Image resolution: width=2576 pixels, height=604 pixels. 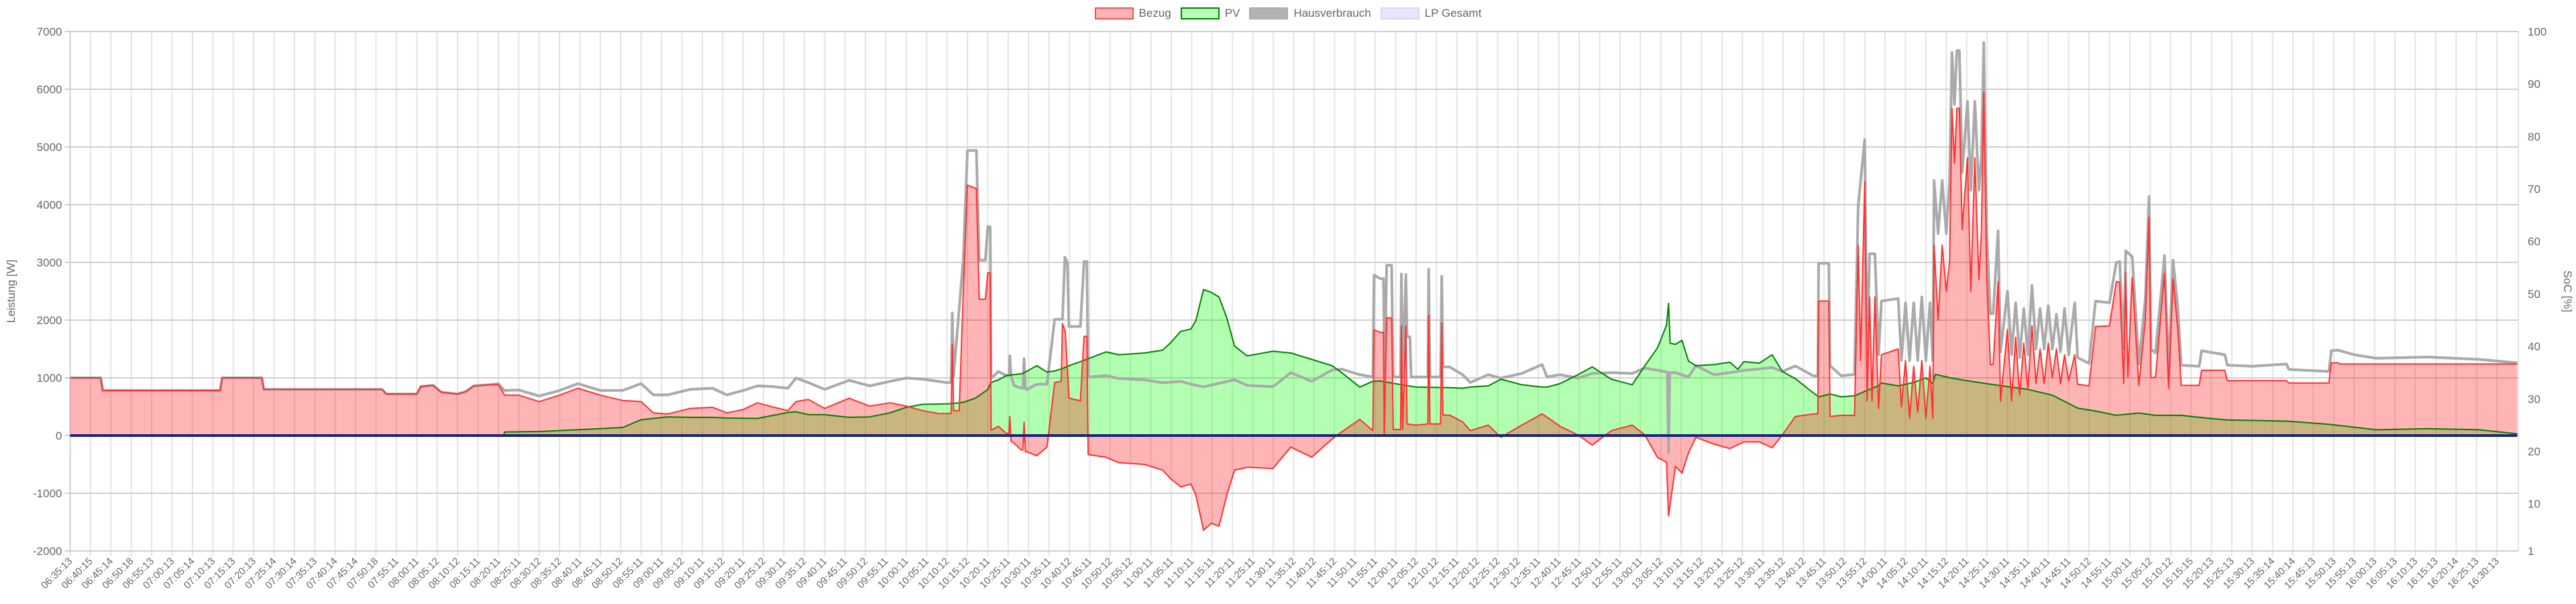 I want to click on legend-swatch-lp-gesamt, so click(x=1399, y=13).